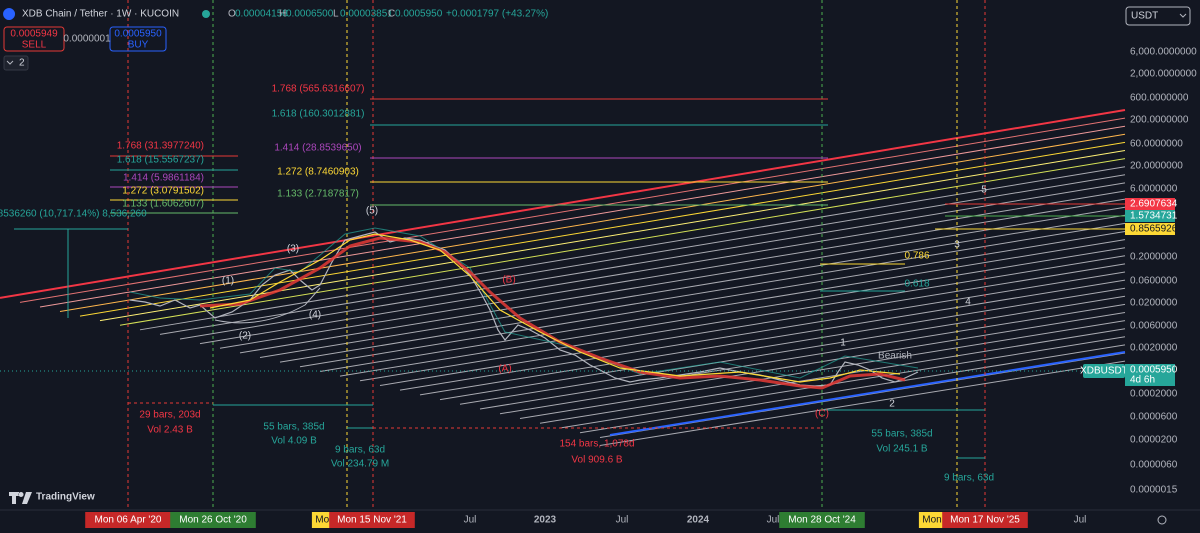 The height and width of the screenshot is (533, 1200). I want to click on currency-select, so click(1158, 16).